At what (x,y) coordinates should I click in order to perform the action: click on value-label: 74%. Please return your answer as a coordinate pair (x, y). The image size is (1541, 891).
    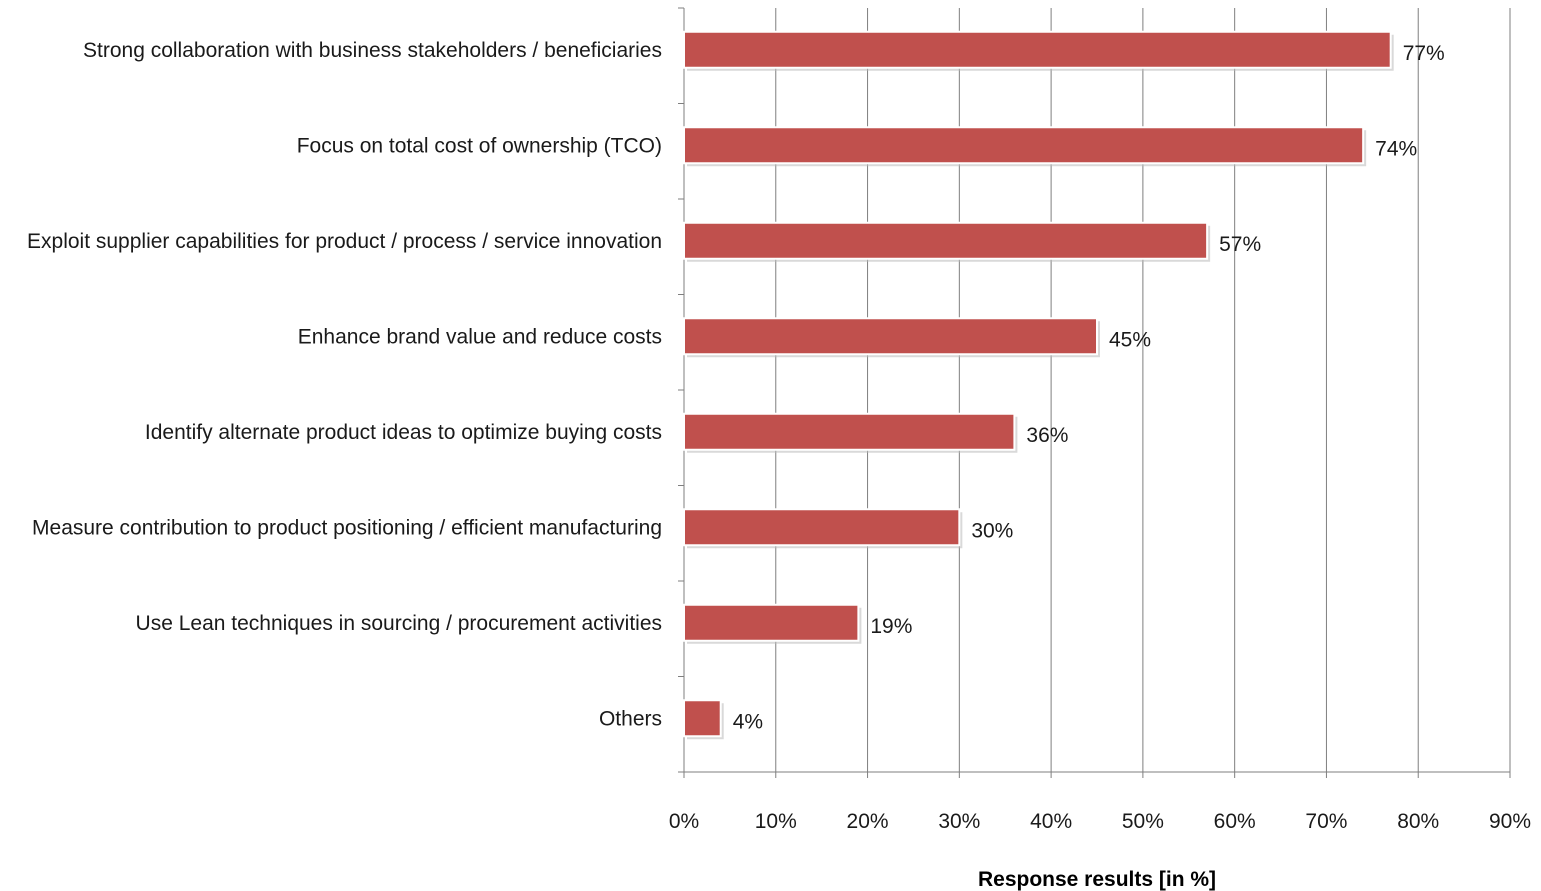
    Looking at the image, I should click on (1396, 148).